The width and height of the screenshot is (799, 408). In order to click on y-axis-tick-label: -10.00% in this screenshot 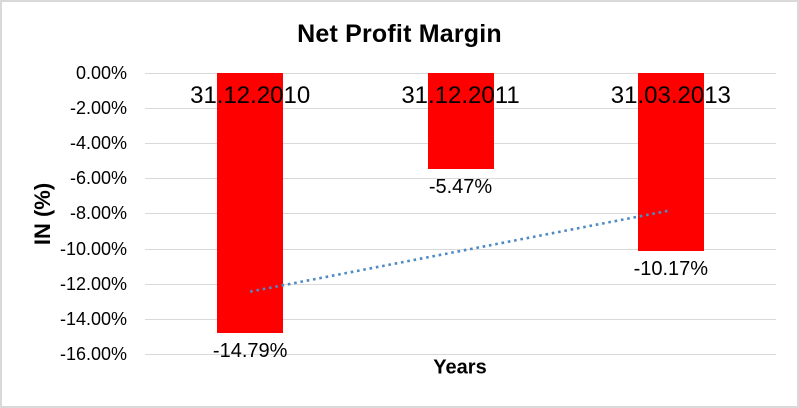, I will do `click(93, 248)`.